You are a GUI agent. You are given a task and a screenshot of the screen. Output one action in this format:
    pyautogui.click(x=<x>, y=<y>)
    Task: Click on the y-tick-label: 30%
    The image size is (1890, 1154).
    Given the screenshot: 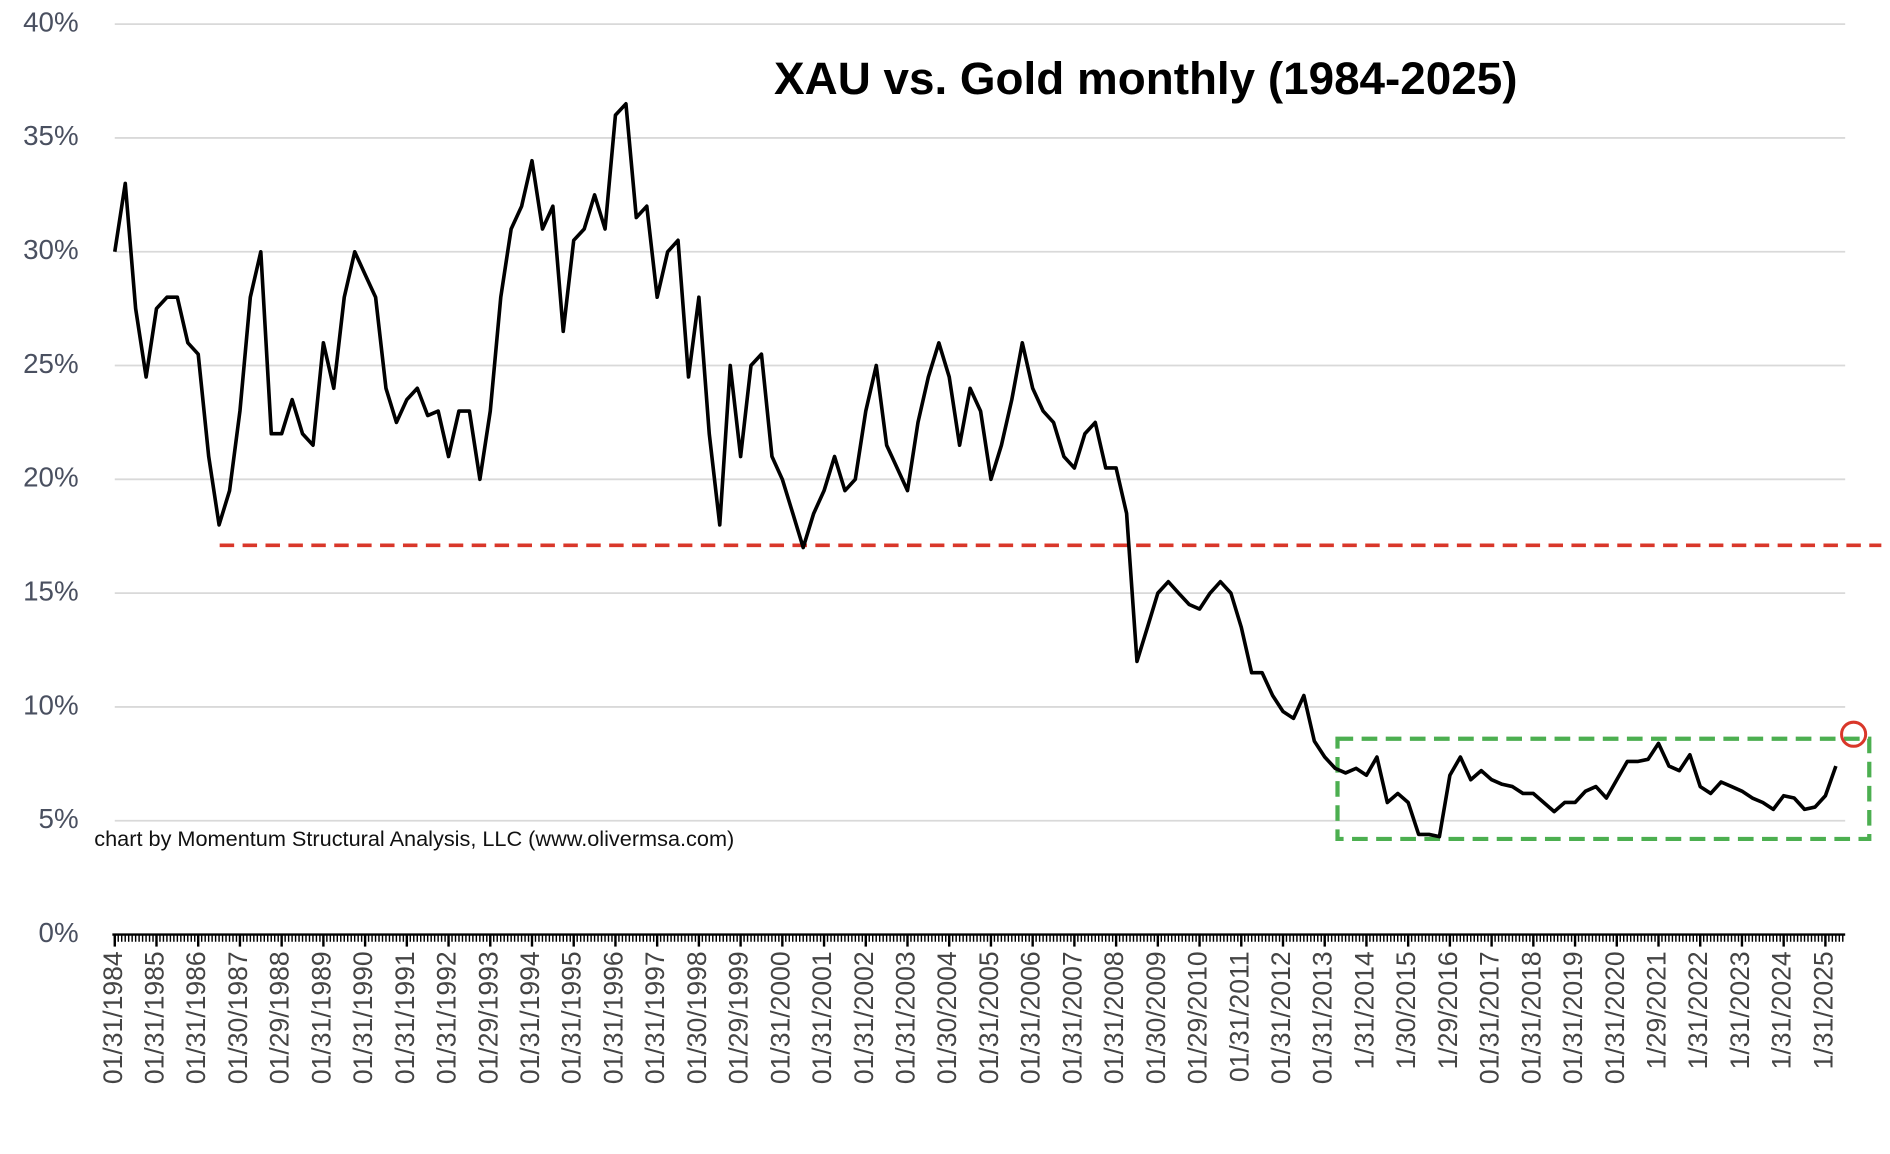 What is the action you would take?
    pyautogui.click(x=50, y=249)
    